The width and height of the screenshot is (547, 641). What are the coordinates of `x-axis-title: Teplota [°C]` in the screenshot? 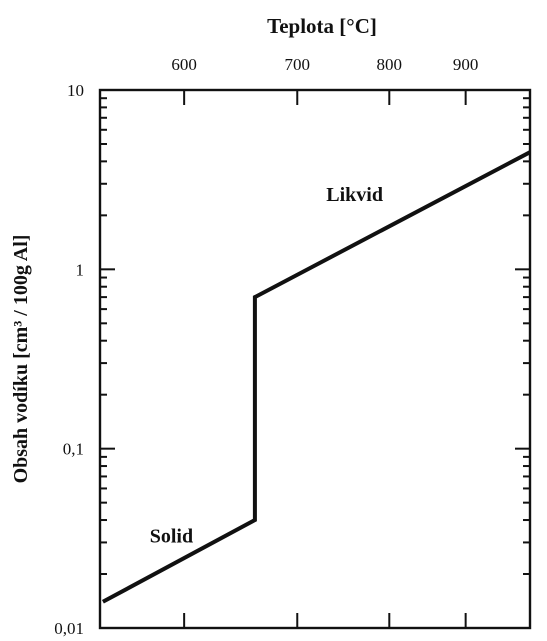 It's located at (322, 26).